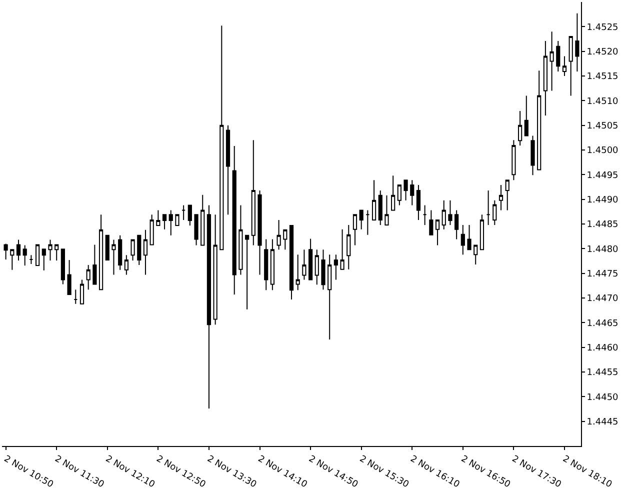 This screenshot has width=625, height=492. I want to click on y-tick-label: 1.4480, so click(602, 249).